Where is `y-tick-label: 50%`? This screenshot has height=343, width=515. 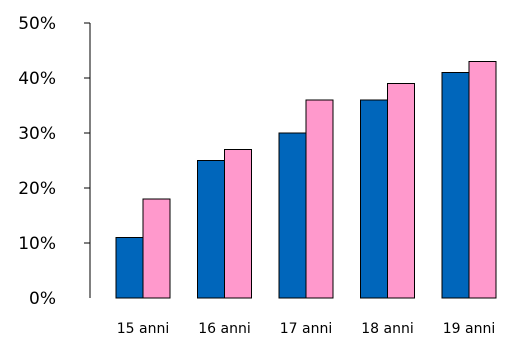
y-tick-label: 50% is located at coordinates (37, 24).